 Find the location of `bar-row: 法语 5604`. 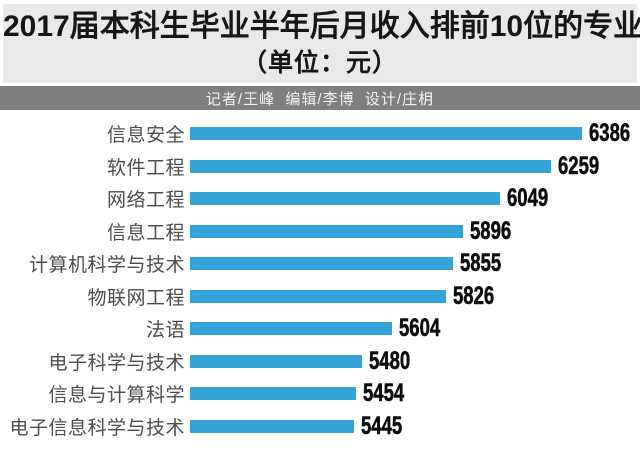

bar-row: 法语 5604 is located at coordinates (227, 328).